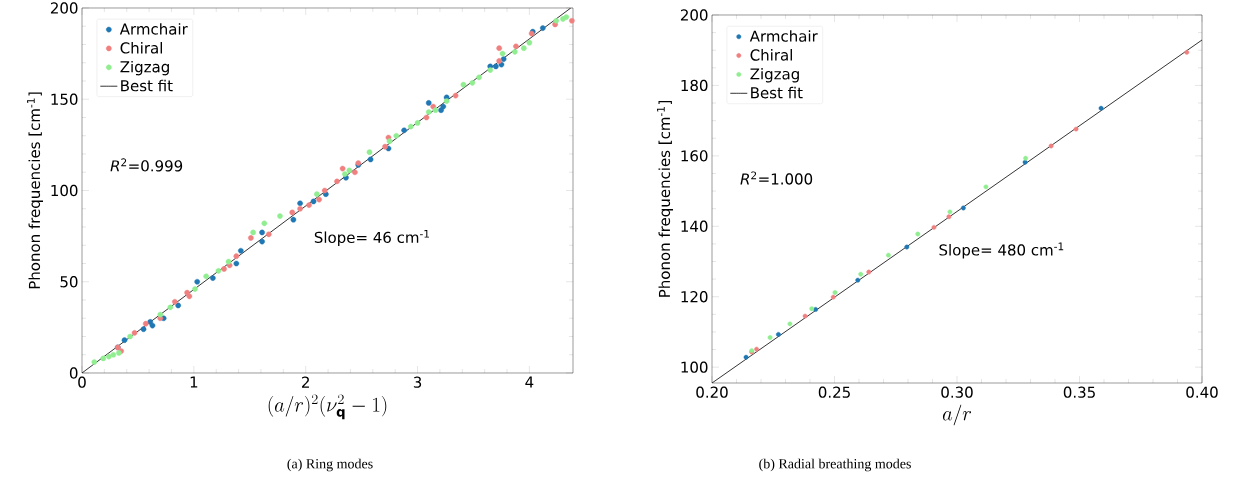 The width and height of the screenshot is (1241, 489). What do you see at coordinates (776, 178) in the screenshot?
I see `annotation: R$^{2}$=1.000` at bounding box center [776, 178].